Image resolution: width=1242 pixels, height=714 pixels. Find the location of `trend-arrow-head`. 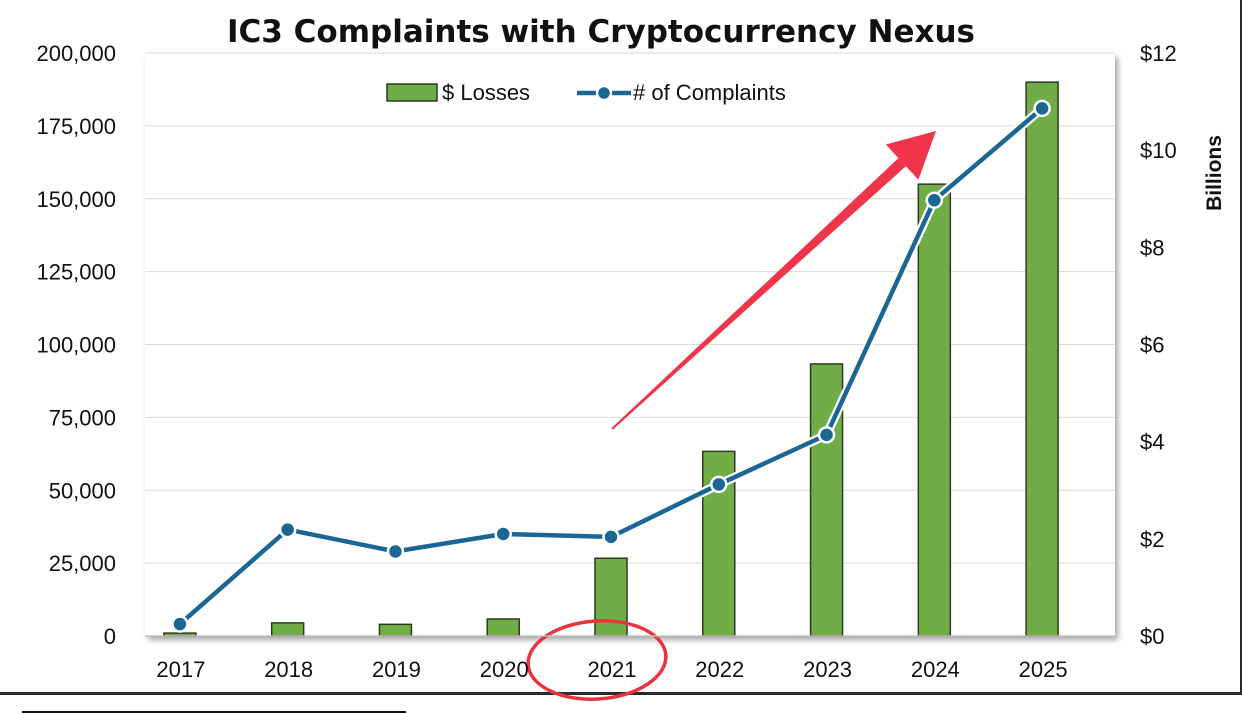

trend-arrow-head is located at coordinates (910, 155).